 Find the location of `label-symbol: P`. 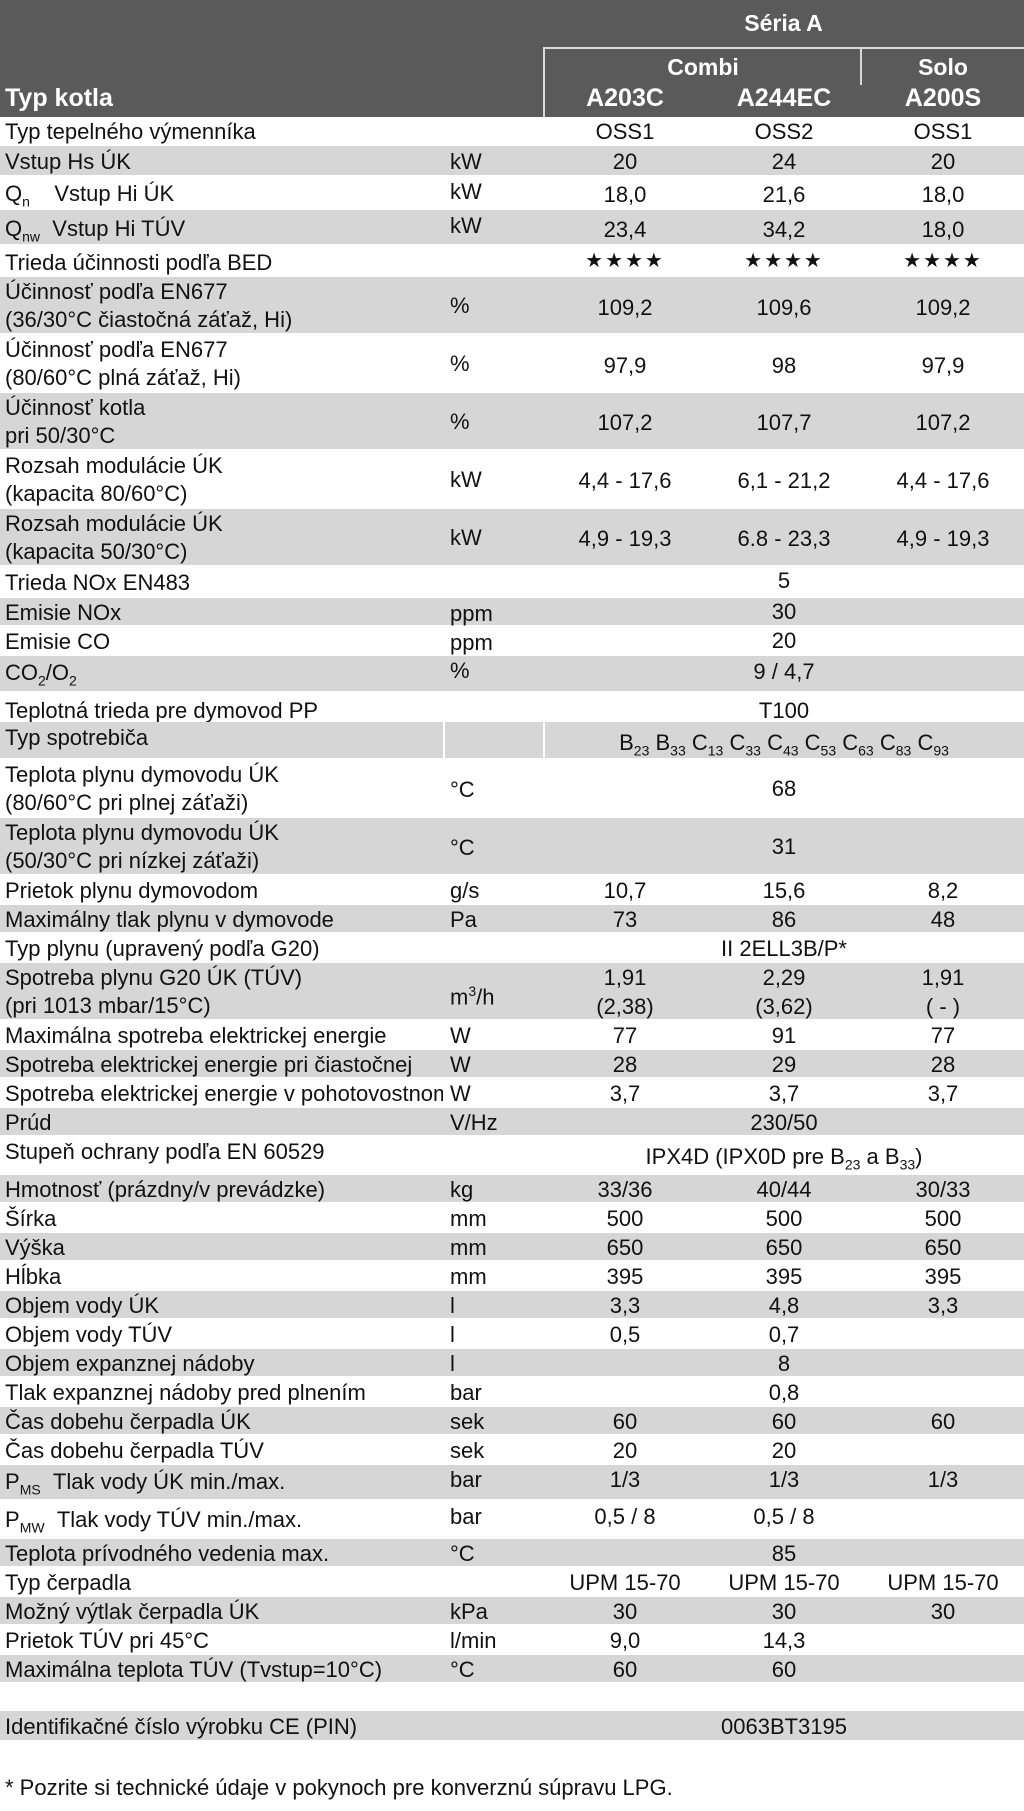

label-symbol: P is located at coordinates (12, 1519).